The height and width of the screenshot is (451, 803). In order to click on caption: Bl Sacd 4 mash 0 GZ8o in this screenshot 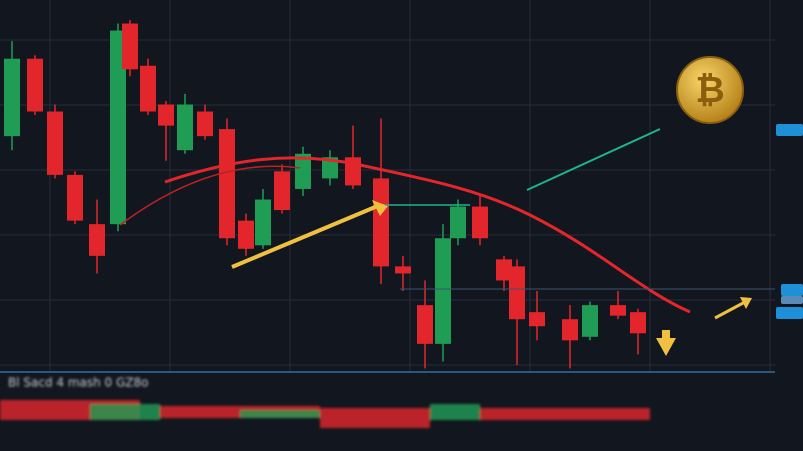, I will do `click(78, 383)`.